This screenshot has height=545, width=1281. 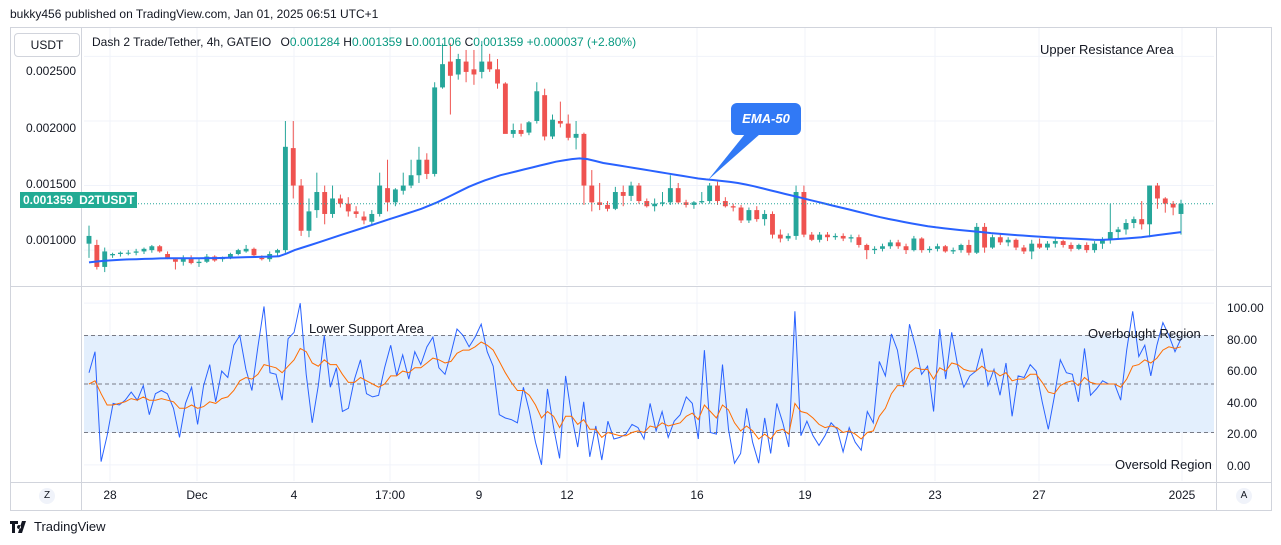 What do you see at coordinates (47, 496) in the screenshot?
I see `zoom-reset-button: Z` at bounding box center [47, 496].